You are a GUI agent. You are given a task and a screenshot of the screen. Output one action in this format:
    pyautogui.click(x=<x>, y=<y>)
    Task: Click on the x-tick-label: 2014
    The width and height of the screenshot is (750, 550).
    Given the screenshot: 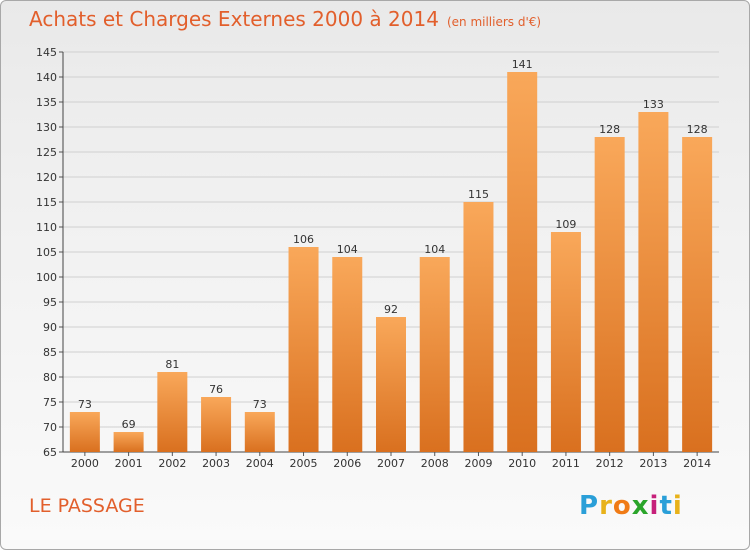 What is the action you would take?
    pyautogui.click(x=697, y=463)
    